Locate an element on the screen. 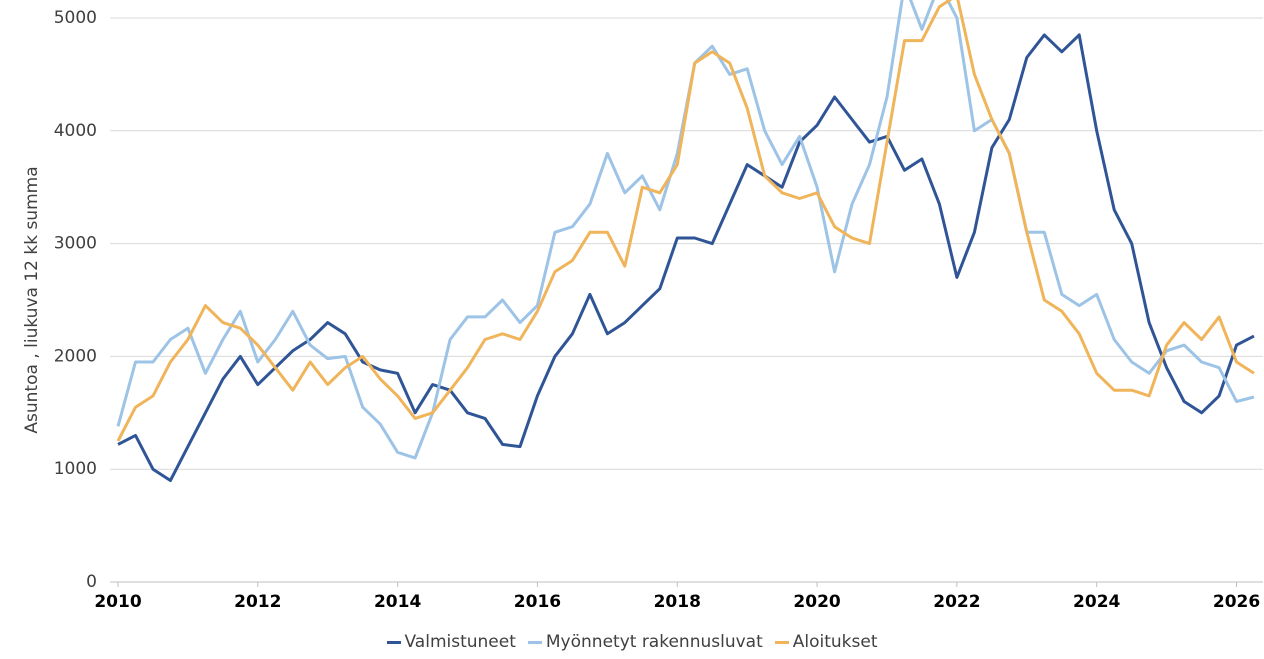 This screenshot has width=1264, height=659. legend-label: Myönnetyt rakennusluvat is located at coordinates (654, 642).